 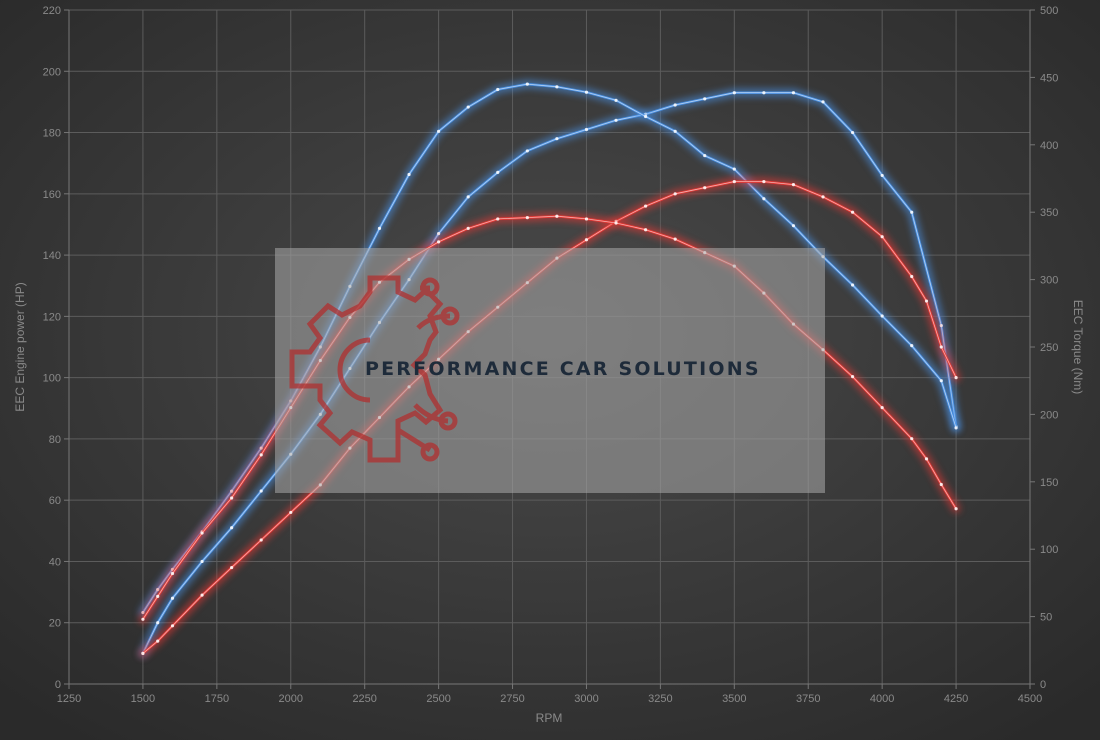 What do you see at coordinates (58, 685) in the screenshot?
I see `y-left-tick-label: 0` at bounding box center [58, 685].